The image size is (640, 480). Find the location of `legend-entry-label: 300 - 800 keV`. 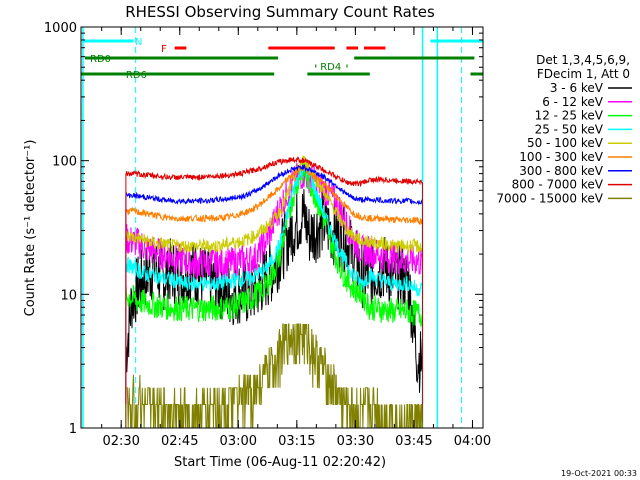

legend-entry-label: 300 - 800 keV is located at coordinates (561, 171).